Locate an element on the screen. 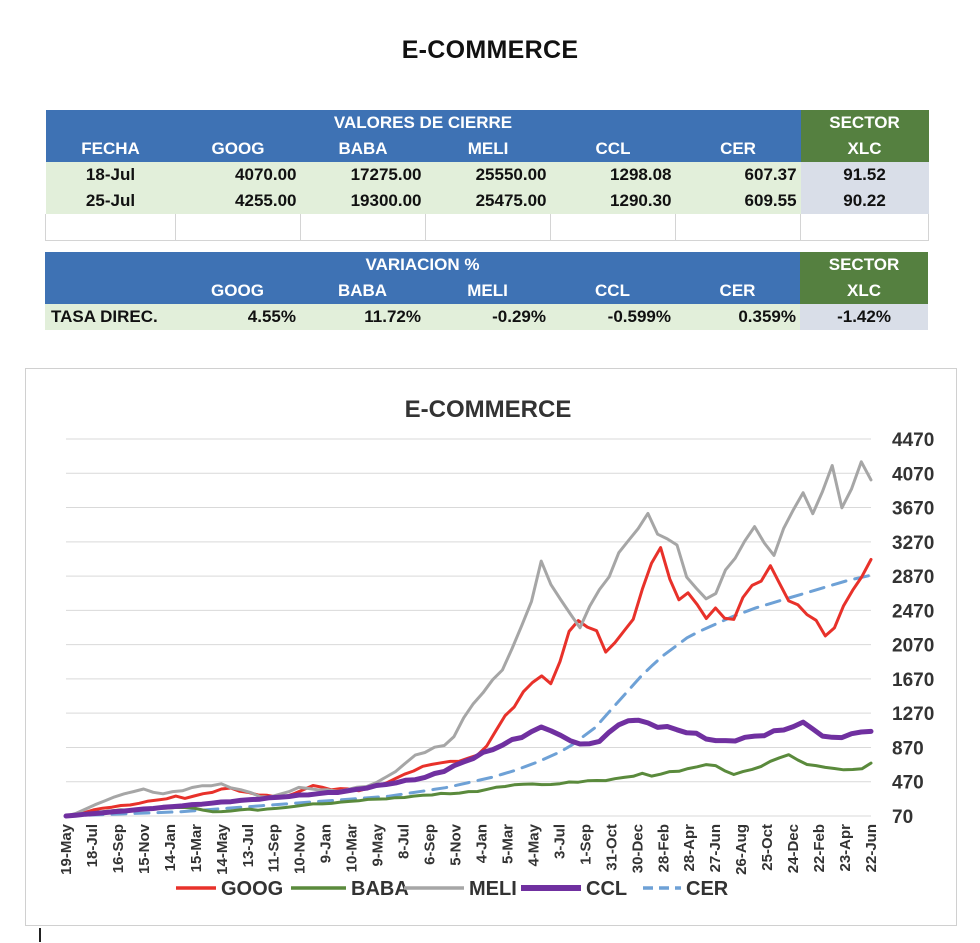 The height and width of the screenshot is (943, 980). x-tick-label: 30-Dec is located at coordinates (637, 848).